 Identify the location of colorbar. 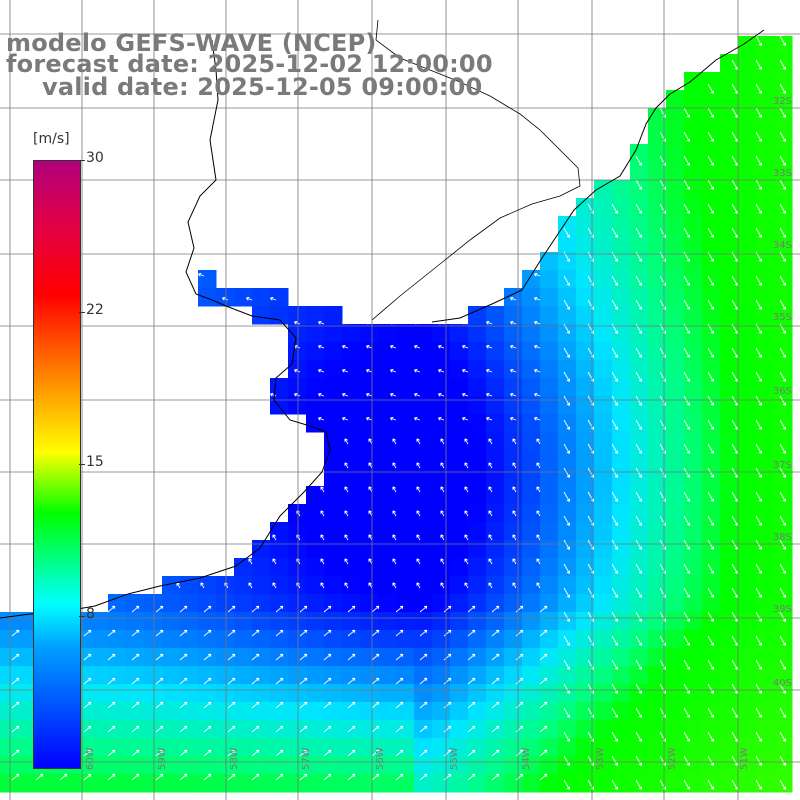
(57, 464).